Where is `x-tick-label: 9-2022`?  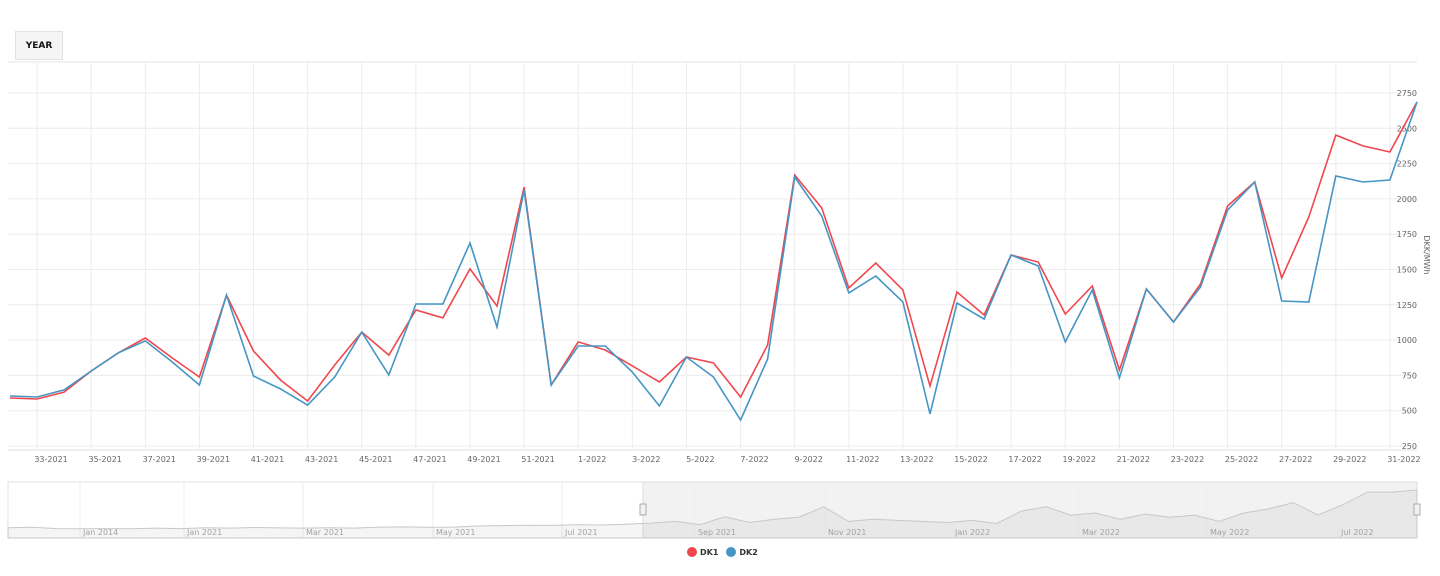 x-tick-label: 9-2022 is located at coordinates (809, 459).